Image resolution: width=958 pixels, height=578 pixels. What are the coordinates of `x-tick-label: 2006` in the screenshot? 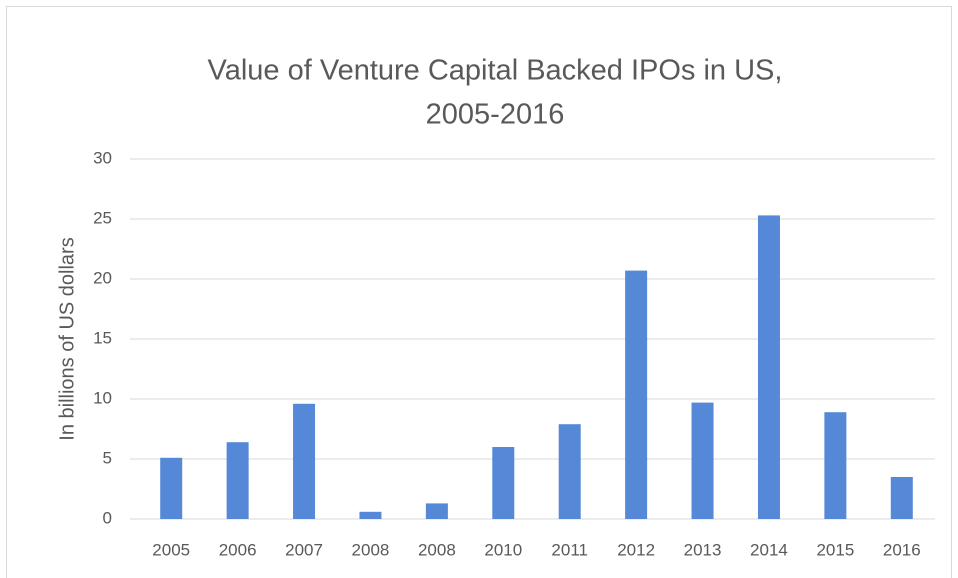 It's located at (238, 549).